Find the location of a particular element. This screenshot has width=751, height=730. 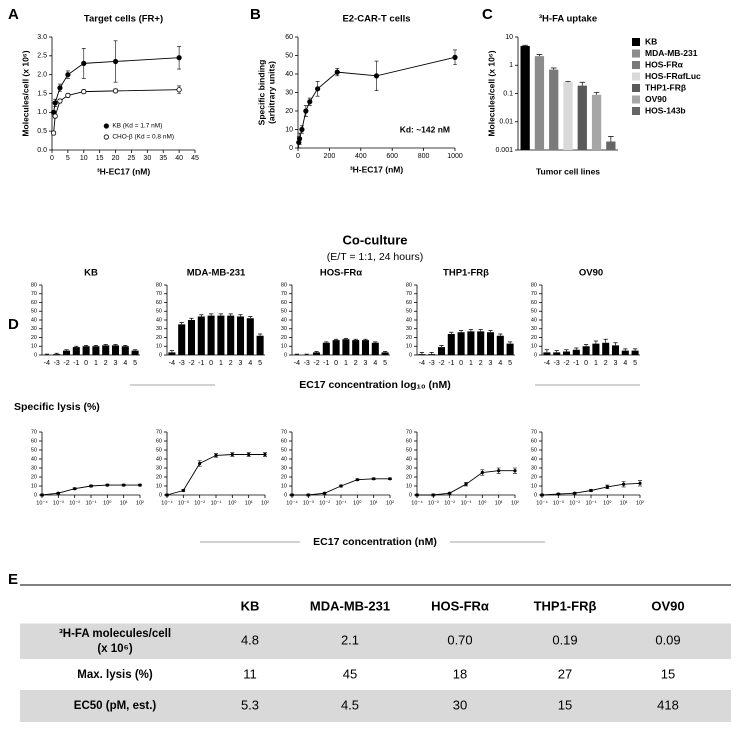

co-culture-subtitle: (E/T = 1:1, 24 hours) is located at coordinates (375, 257).